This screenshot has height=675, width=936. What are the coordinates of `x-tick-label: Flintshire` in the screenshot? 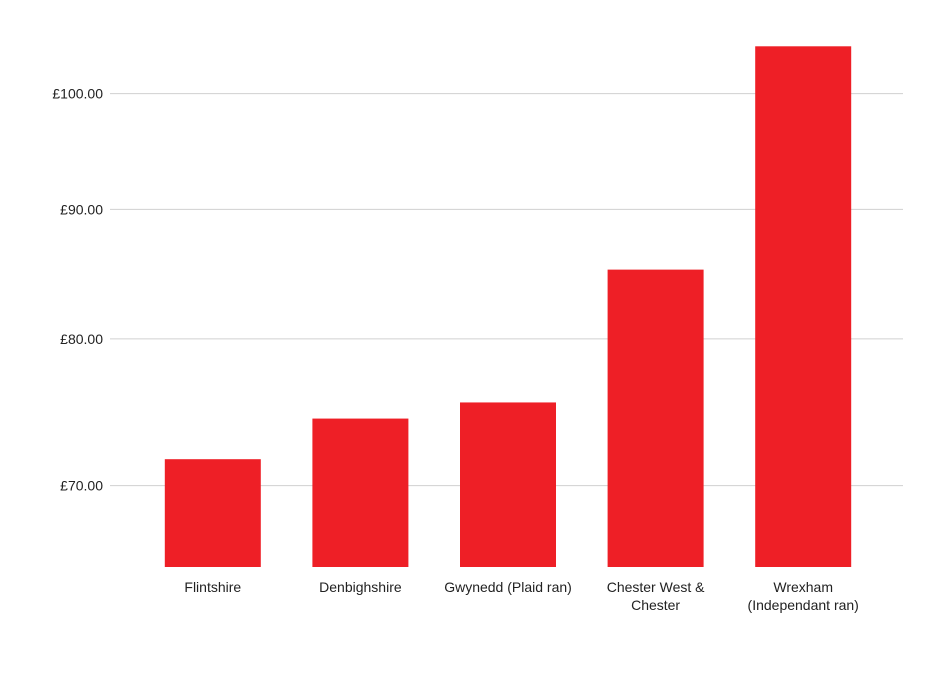 It's located at (212, 587).